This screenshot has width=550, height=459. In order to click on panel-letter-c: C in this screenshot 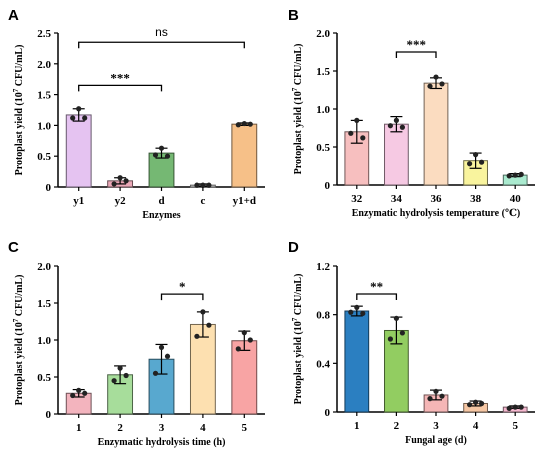, I will do `click(13, 247)`.